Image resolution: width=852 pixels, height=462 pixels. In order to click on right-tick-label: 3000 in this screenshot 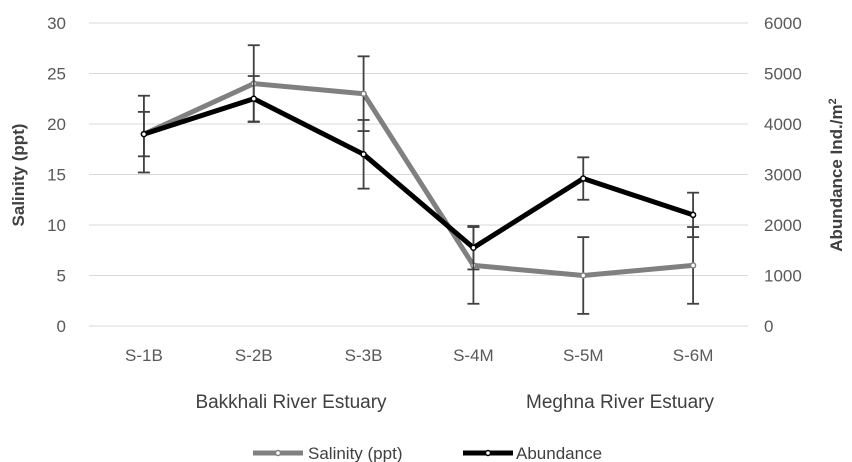, I will do `click(783, 175)`.